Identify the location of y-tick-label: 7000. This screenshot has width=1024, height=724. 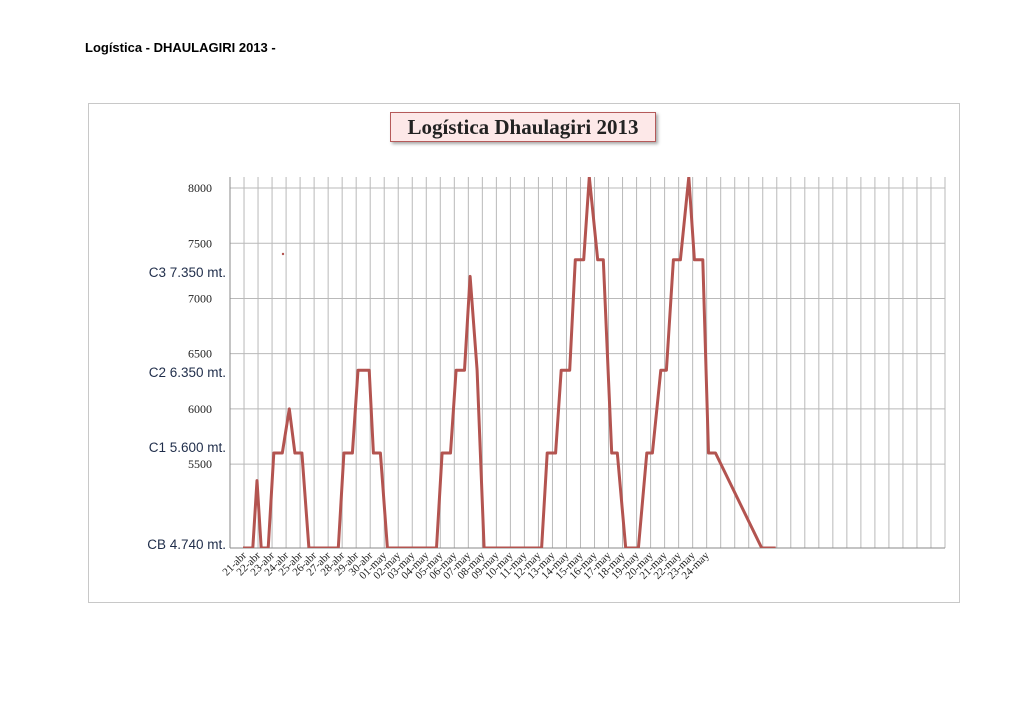
(200, 298).